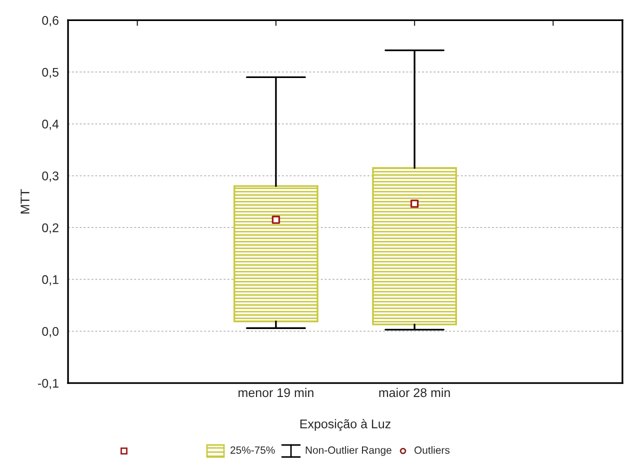  What do you see at coordinates (50, 177) in the screenshot?
I see `y-tick-label: 0,3` at bounding box center [50, 177].